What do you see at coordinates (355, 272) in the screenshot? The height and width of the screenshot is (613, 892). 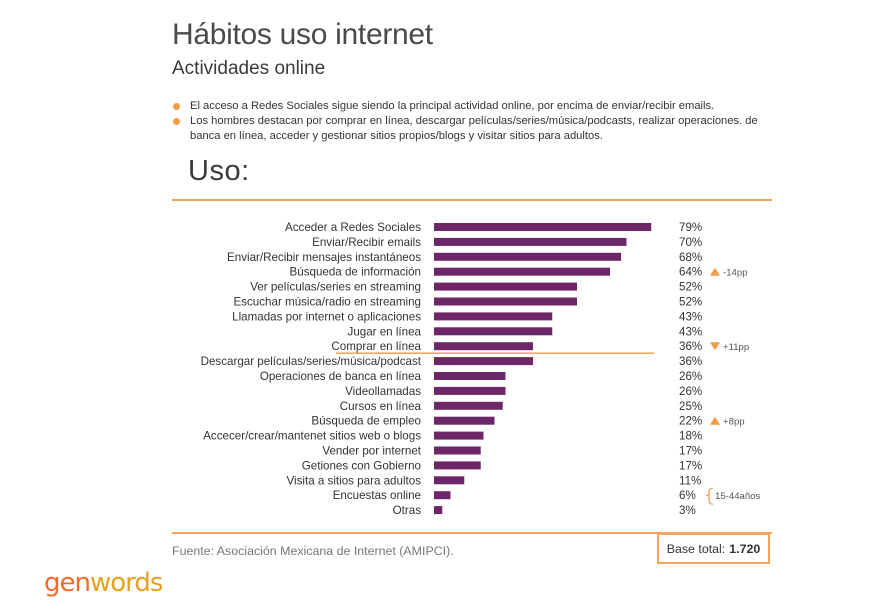 I see `category-label: Búsqueda de información` at bounding box center [355, 272].